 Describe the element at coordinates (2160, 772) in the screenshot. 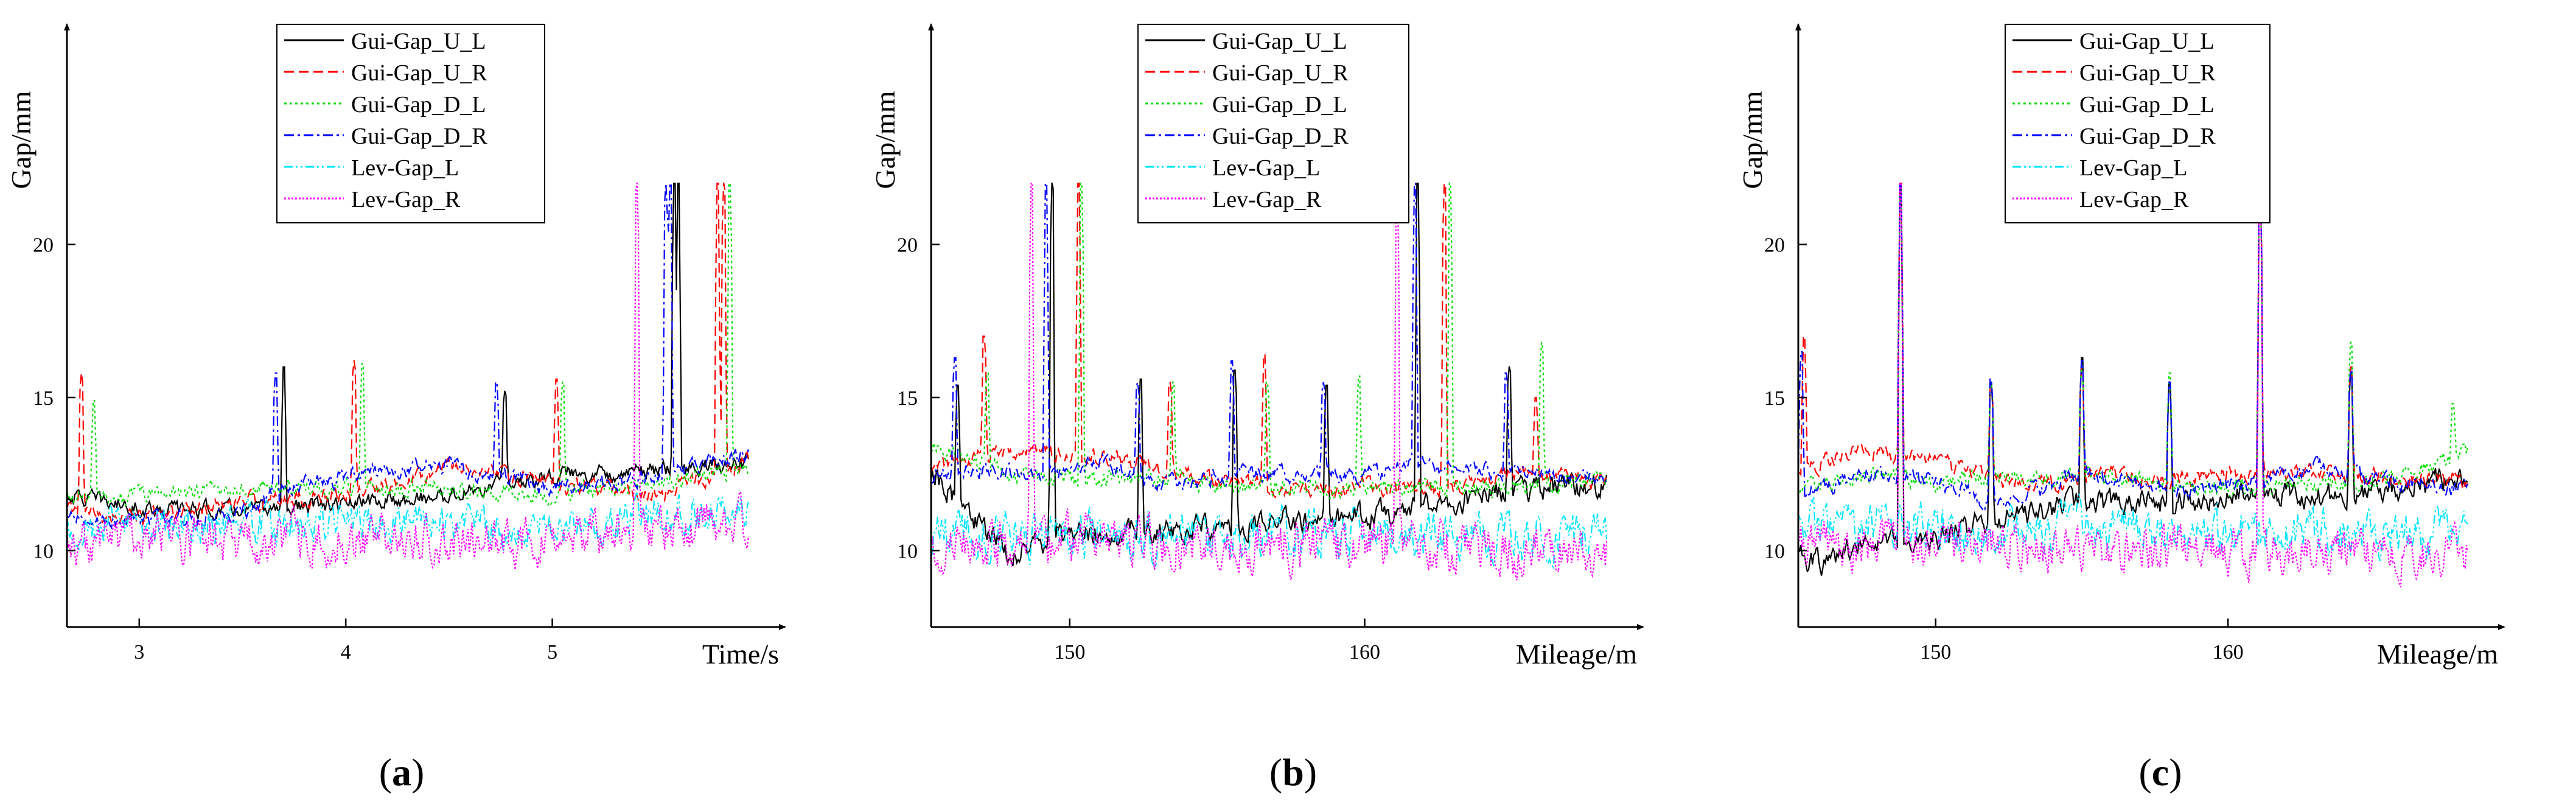

I see `panel-label: (c)` at that location.